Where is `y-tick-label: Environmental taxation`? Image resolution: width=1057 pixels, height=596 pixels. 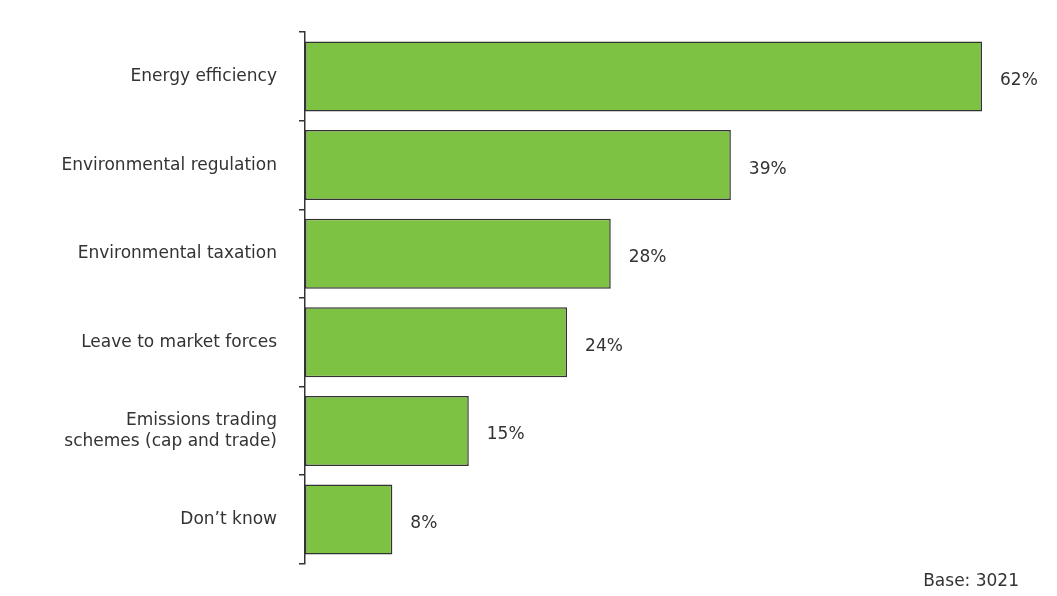
y-tick-label: Environmental taxation is located at coordinates (177, 252).